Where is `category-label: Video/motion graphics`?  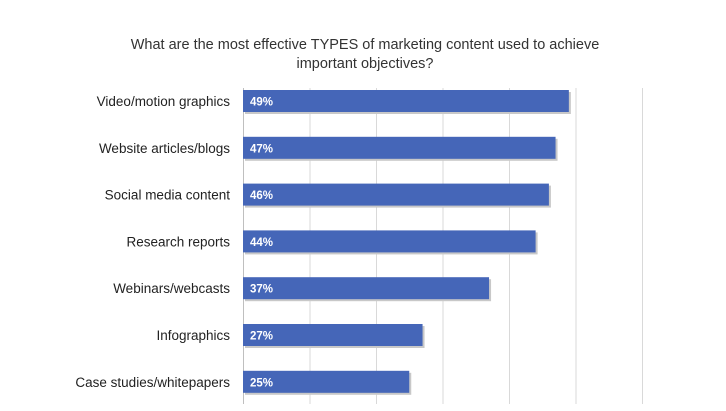
category-label: Video/motion graphics is located at coordinates (164, 101).